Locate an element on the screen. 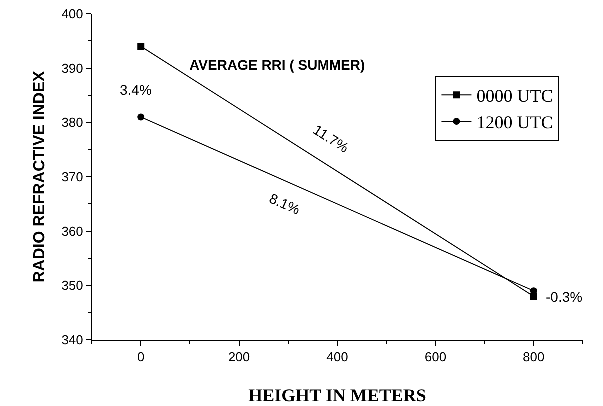 This screenshot has width=603, height=406. y-tick-label: 370 is located at coordinates (73, 177).